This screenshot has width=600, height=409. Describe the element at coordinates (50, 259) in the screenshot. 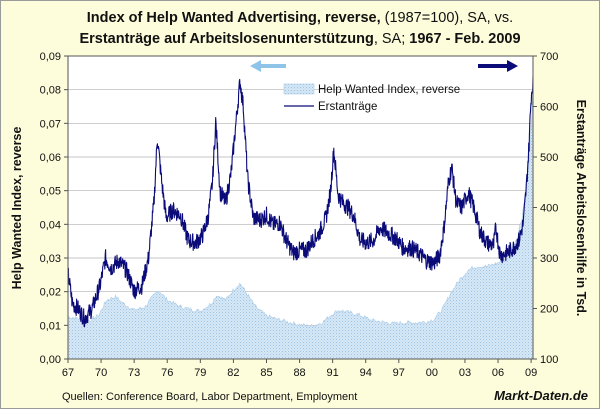

I see `left-tick-label: 0,03` at that location.